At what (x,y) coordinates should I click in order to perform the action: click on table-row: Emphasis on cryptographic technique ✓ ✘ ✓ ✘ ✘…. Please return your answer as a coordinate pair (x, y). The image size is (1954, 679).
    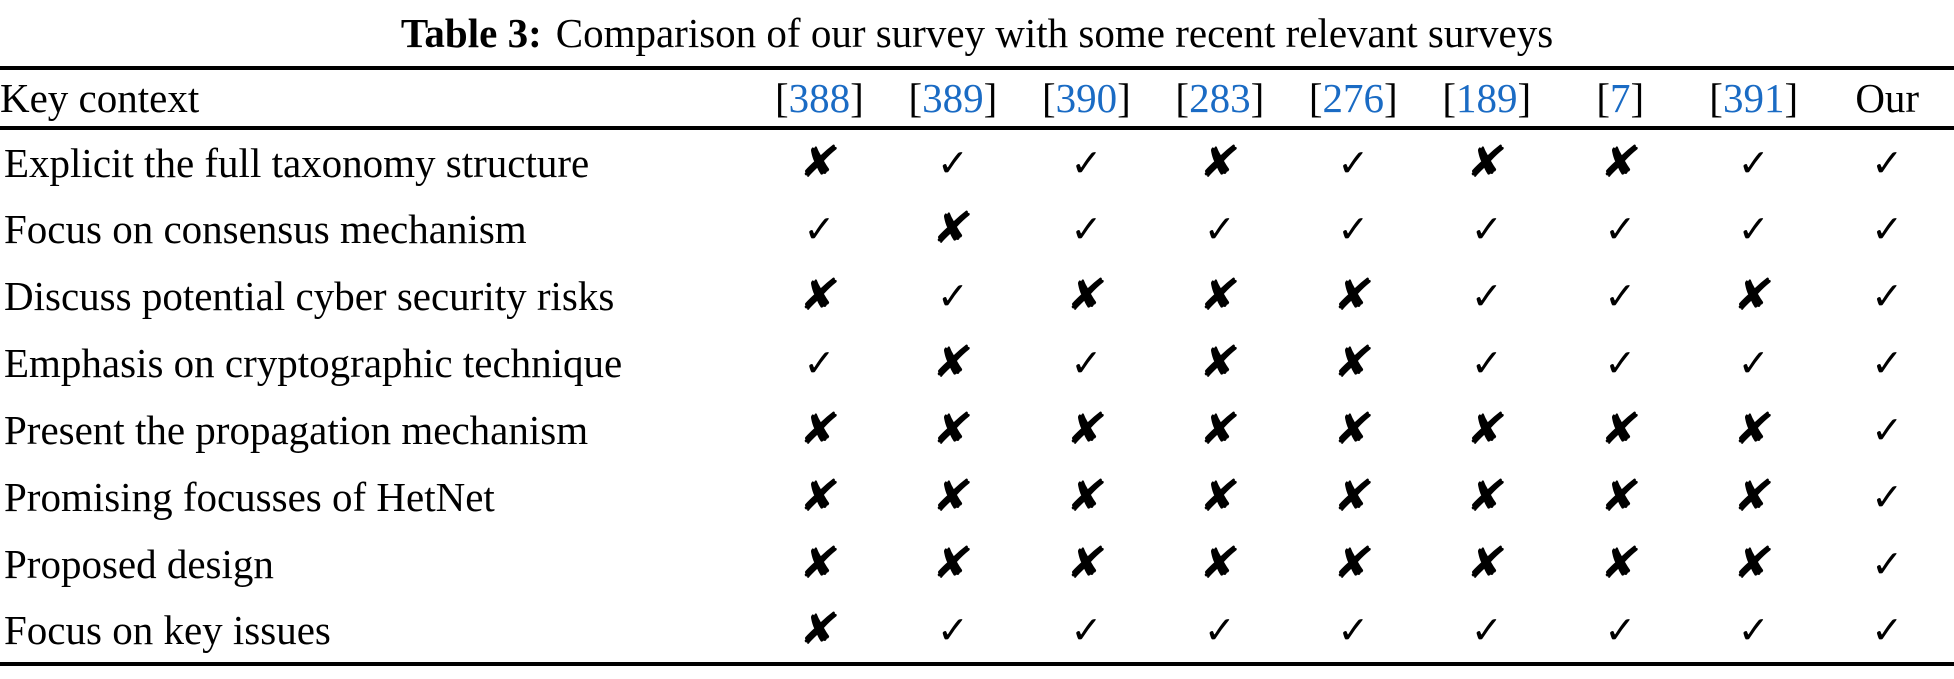
    Looking at the image, I should click on (977, 362).